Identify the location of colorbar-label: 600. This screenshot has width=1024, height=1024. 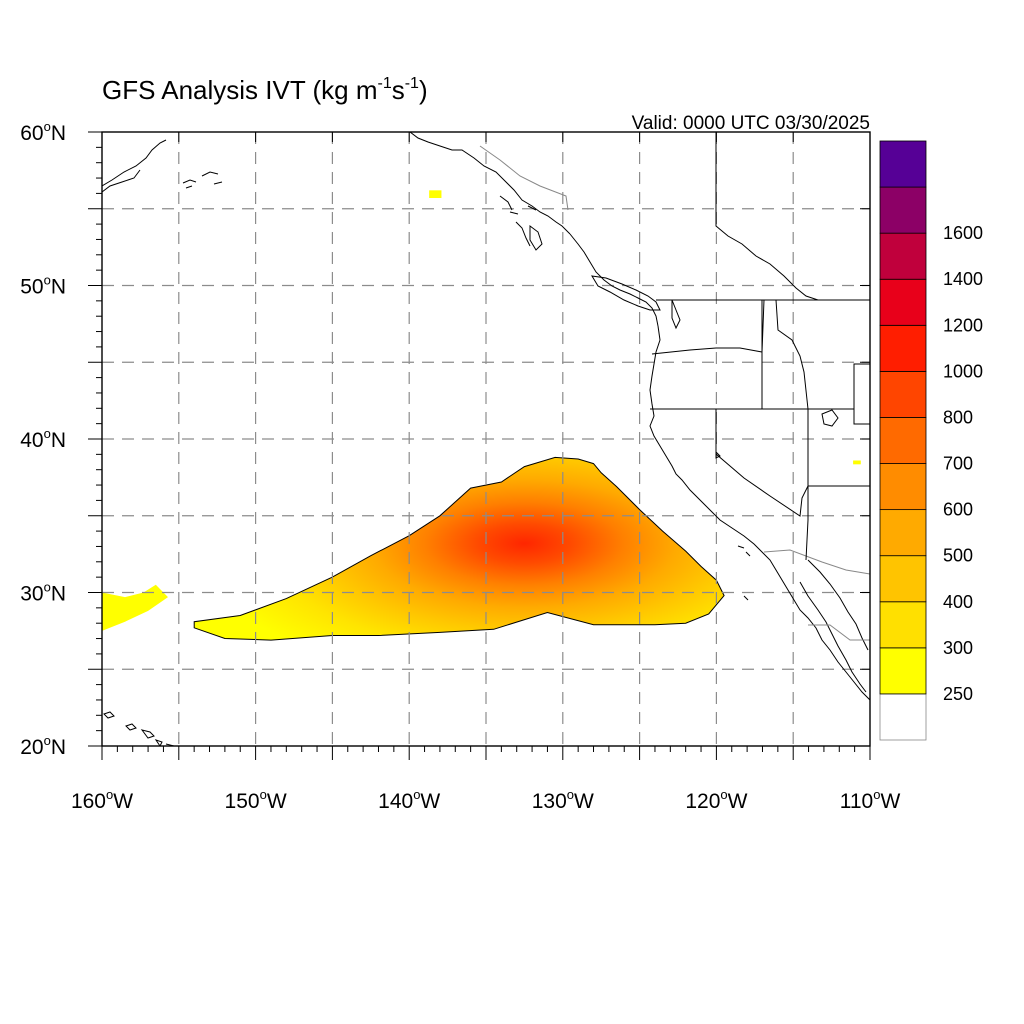
(958, 510).